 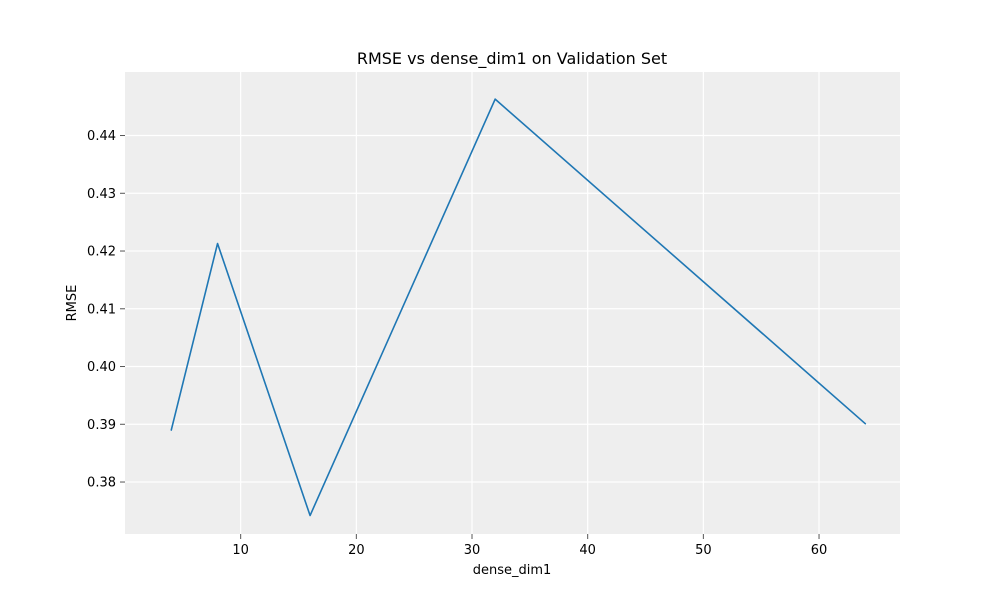 What do you see at coordinates (101, 252) in the screenshot?
I see `y-tick-label: 0.42` at bounding box center [101, 252].